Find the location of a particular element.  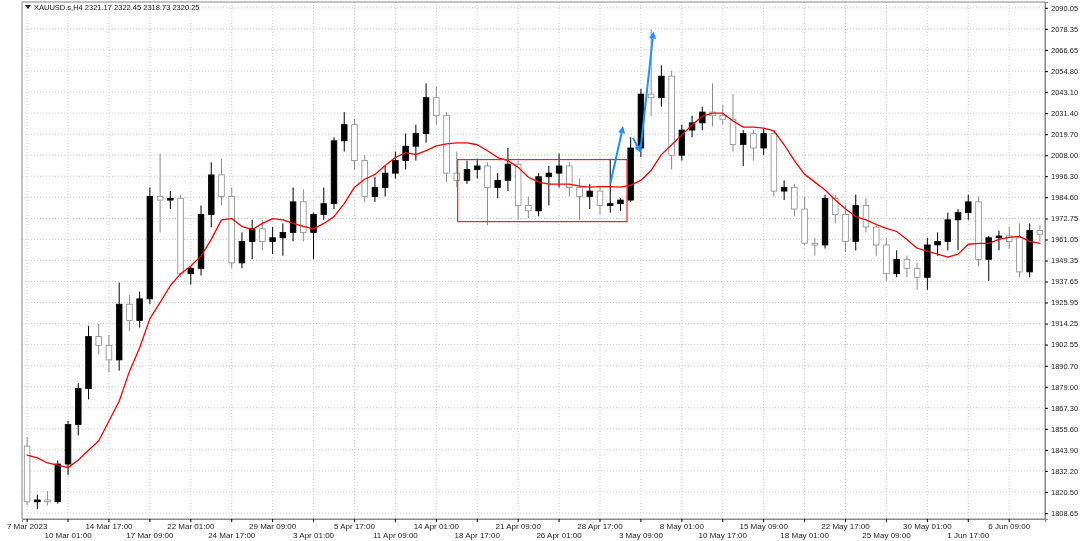

x-tick-label: 14 Apr 01:00 is located at coordinates (436, 526).